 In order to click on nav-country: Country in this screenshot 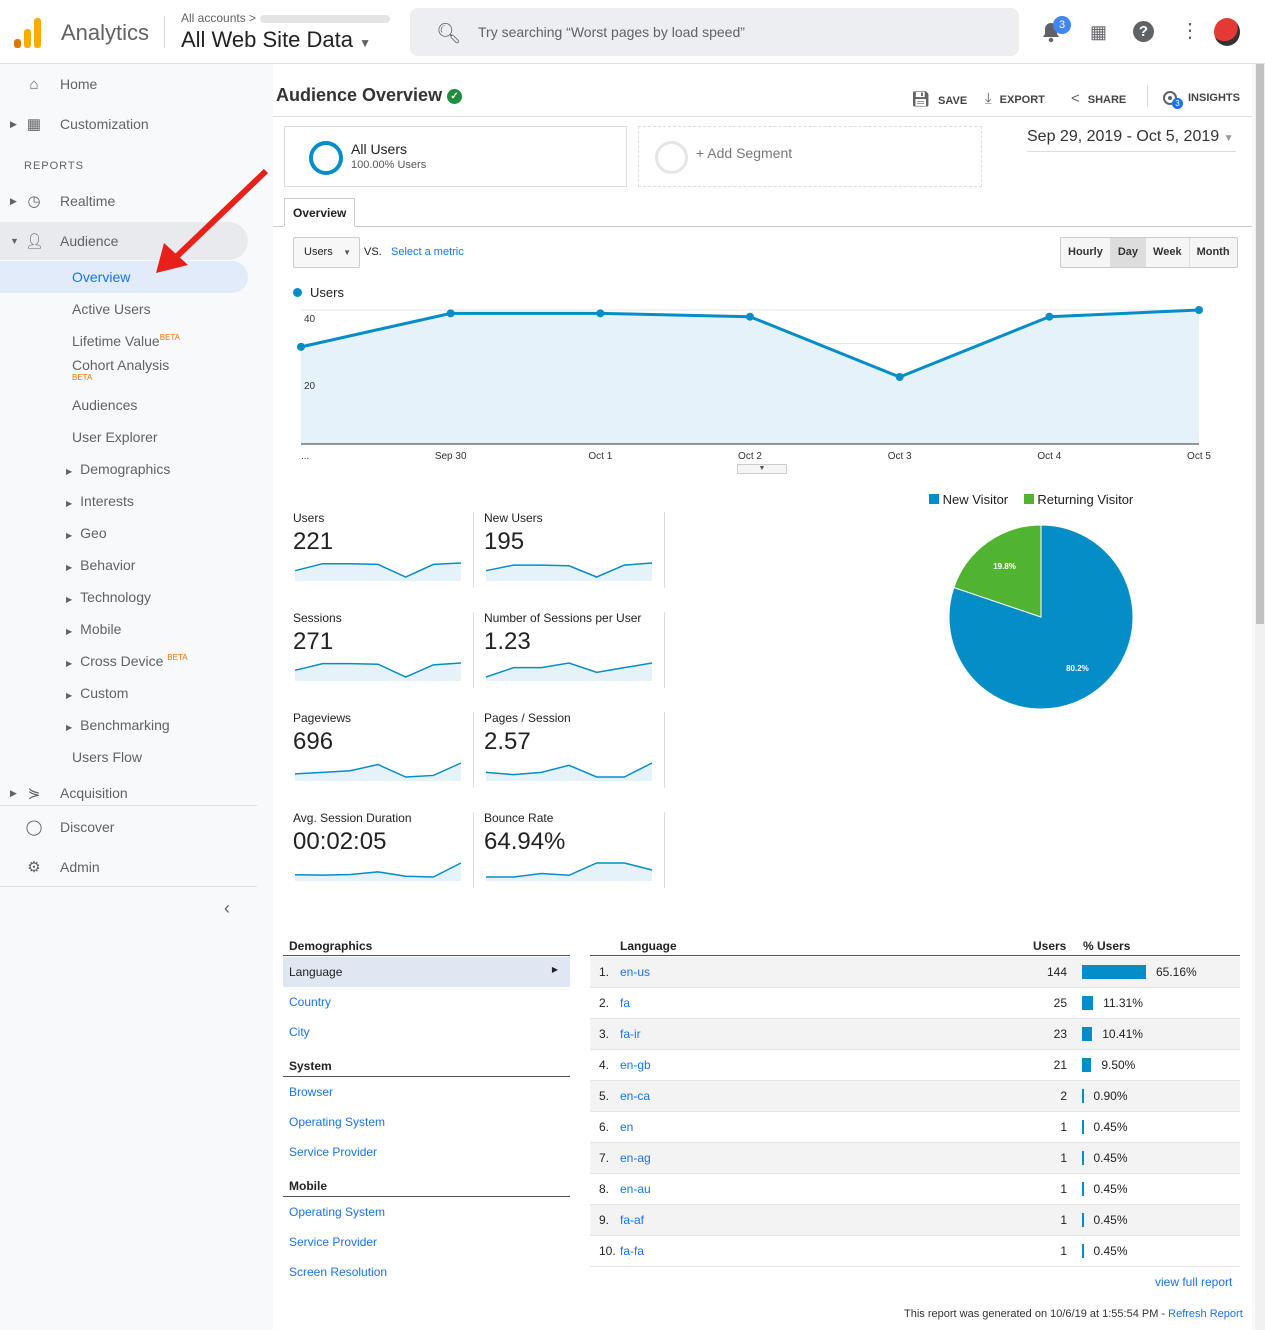, I will do `click(310, 1002)`.